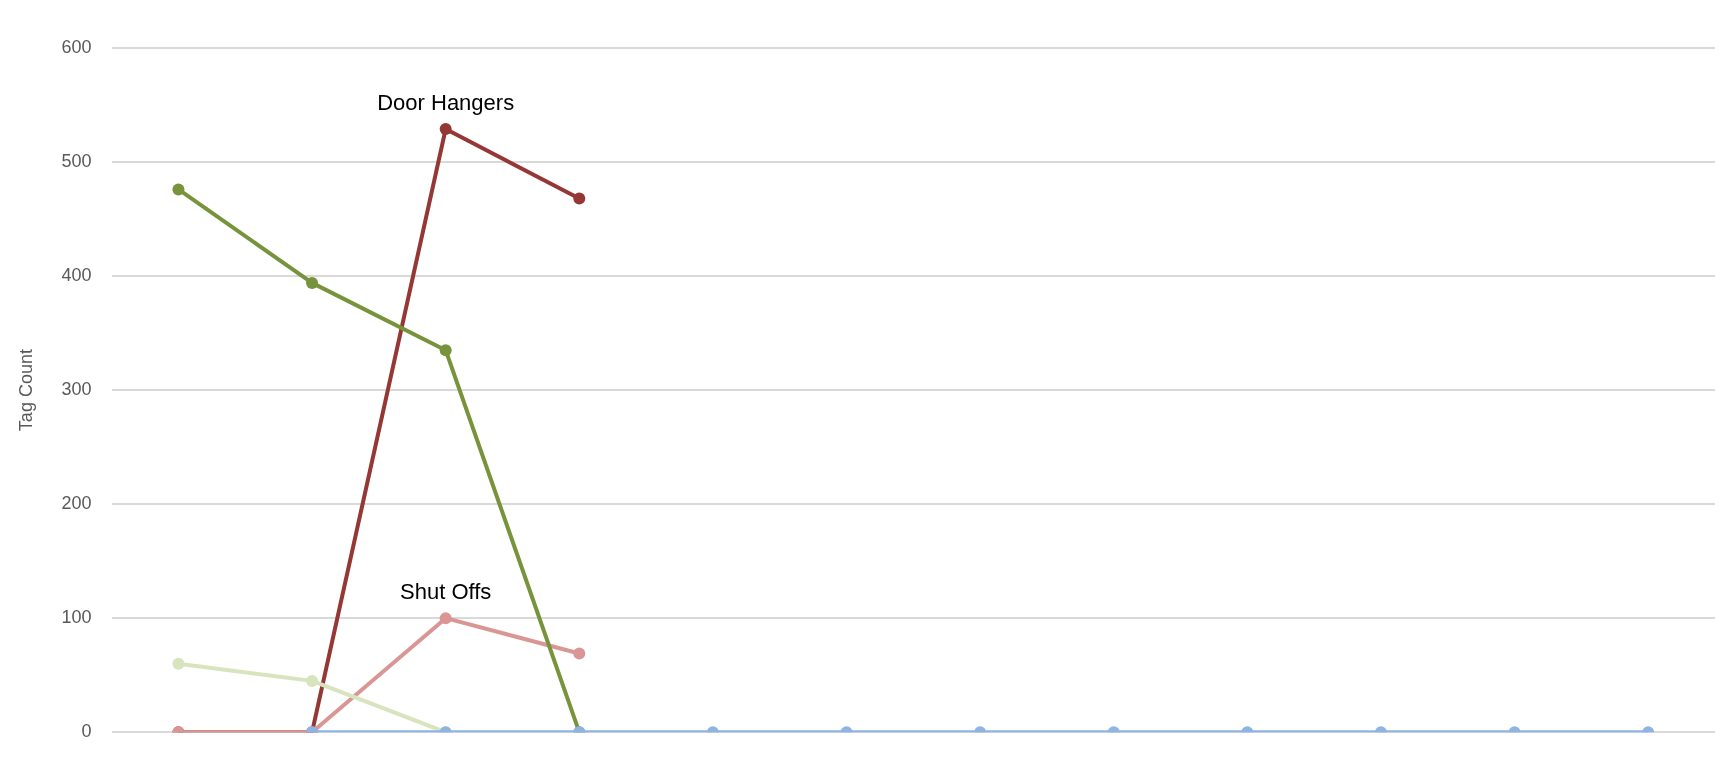  What do you see at coordinates (76, 503) in the screenshot?
I see `y-tick-label: 200` at bounding box center [76, 503].